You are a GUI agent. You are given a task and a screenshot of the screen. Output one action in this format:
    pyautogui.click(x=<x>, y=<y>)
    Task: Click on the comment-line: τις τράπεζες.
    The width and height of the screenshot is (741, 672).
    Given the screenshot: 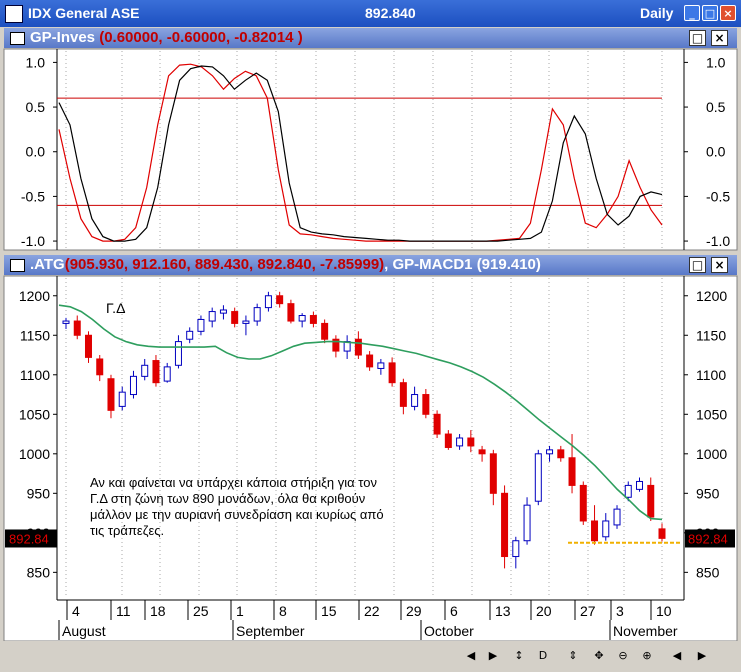 What is the action you would take?
    pyautogui.click(x=127, y=530)
    